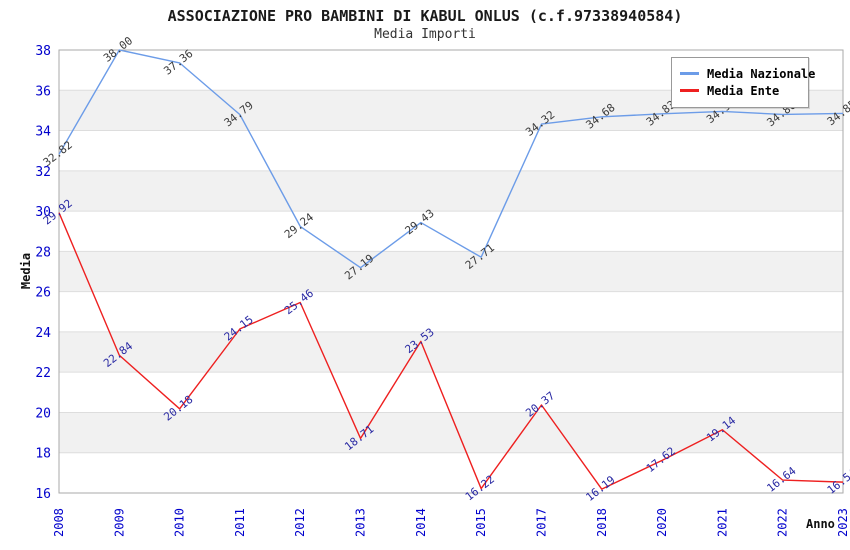 The height and width of the screenshot is (550, 850). I want to click on x-tick-label: 2012, so click(300, 522).